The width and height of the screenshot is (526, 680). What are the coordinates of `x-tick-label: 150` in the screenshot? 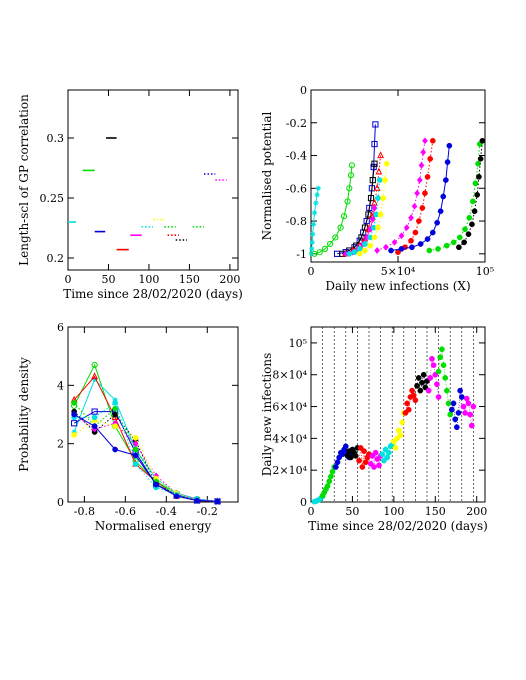 It's located at (189, 279).